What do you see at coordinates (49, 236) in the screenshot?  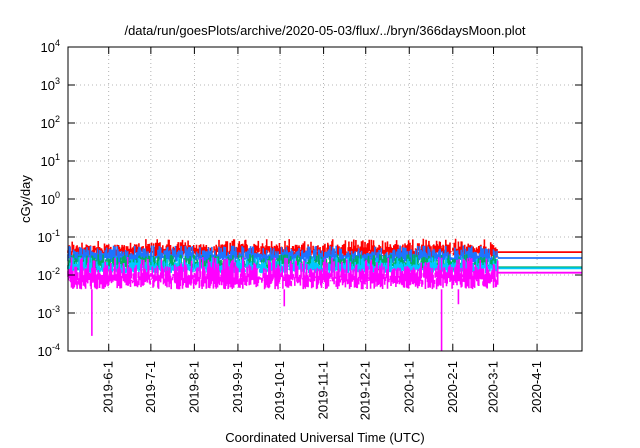 I see `y-tick-label: 10⁻¹` at bounding box center [49, 236].